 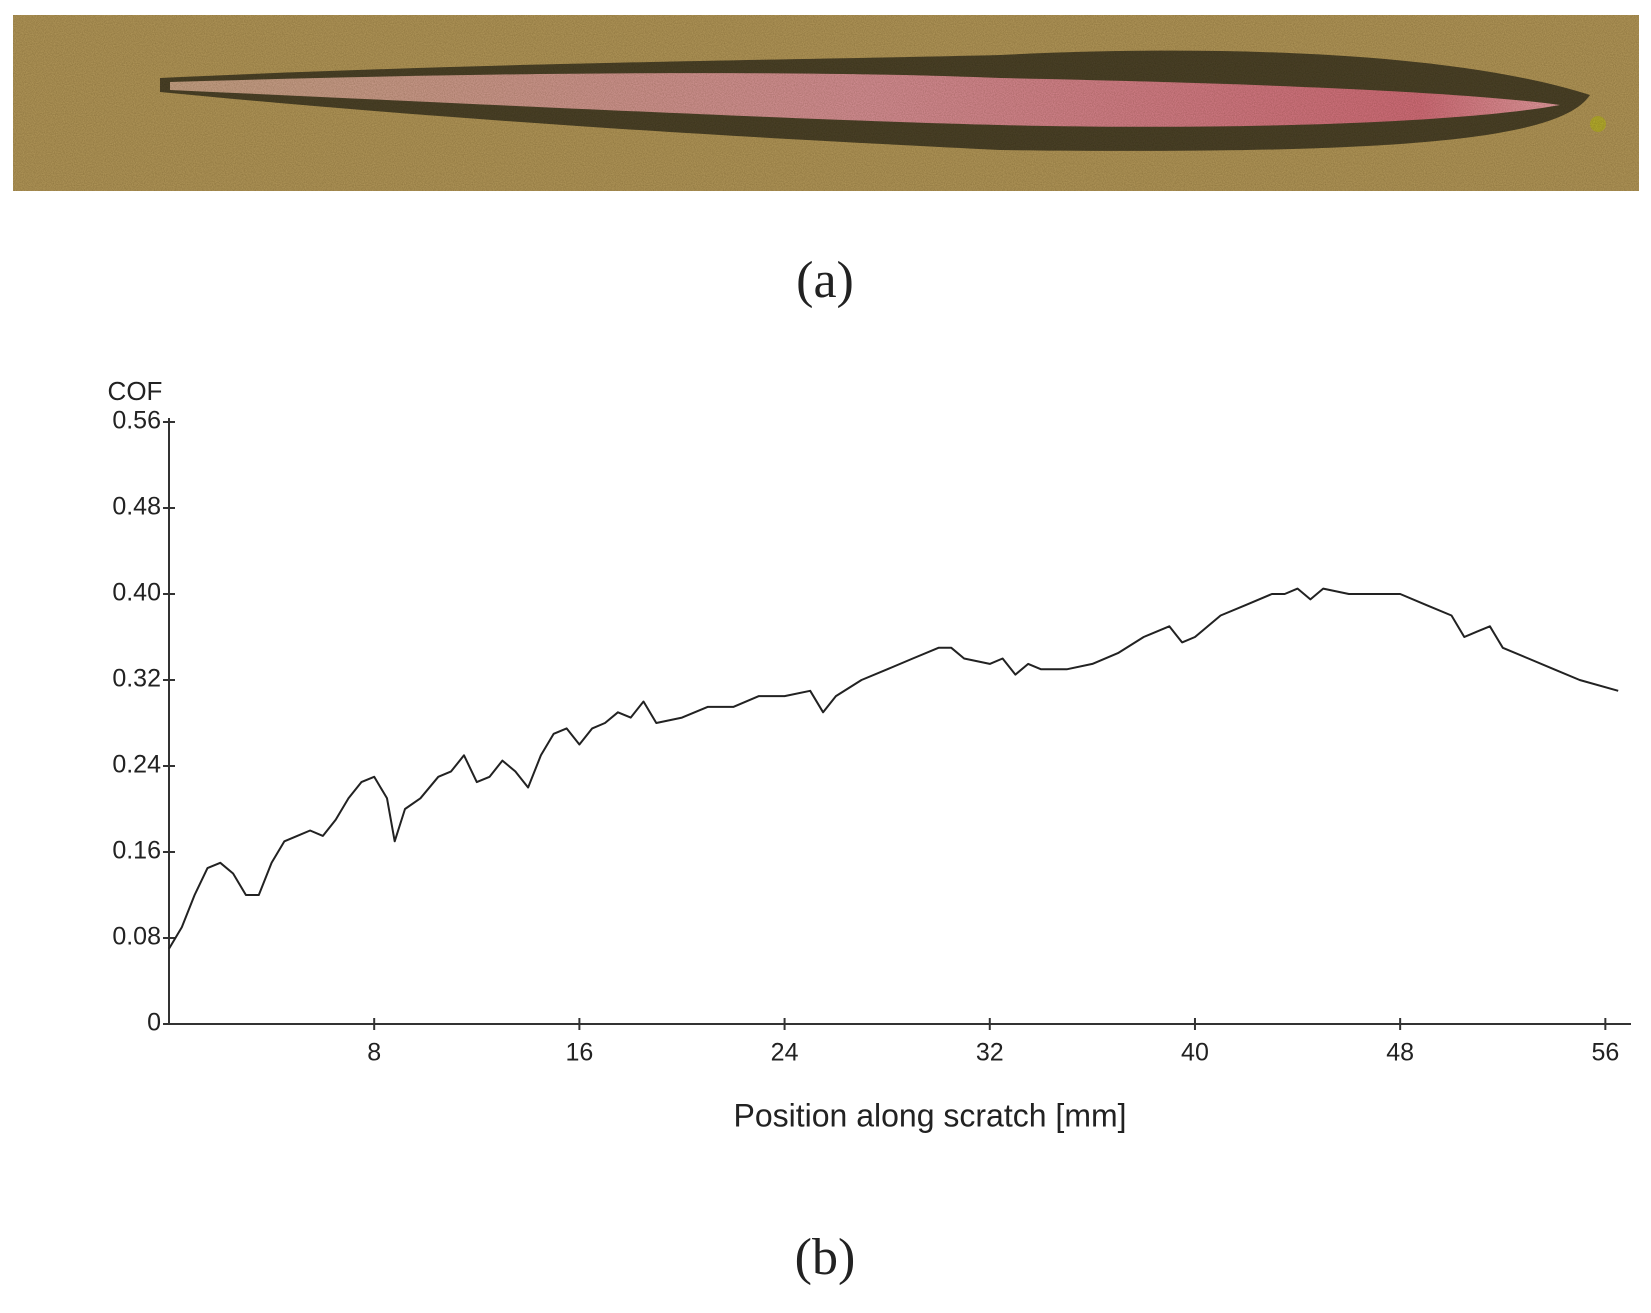 What do you see at coordinates (135, 391) in the screenshot?
I see `y-axis-label: COF` at bounding box center [135, 391].